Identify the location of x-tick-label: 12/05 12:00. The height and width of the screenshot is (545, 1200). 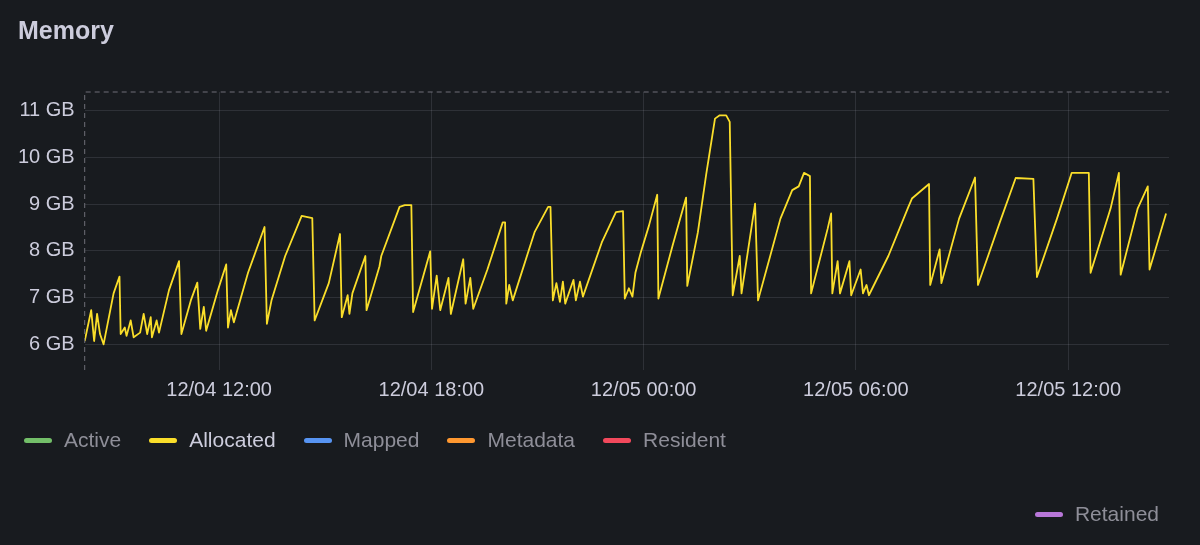
(1068, 388).